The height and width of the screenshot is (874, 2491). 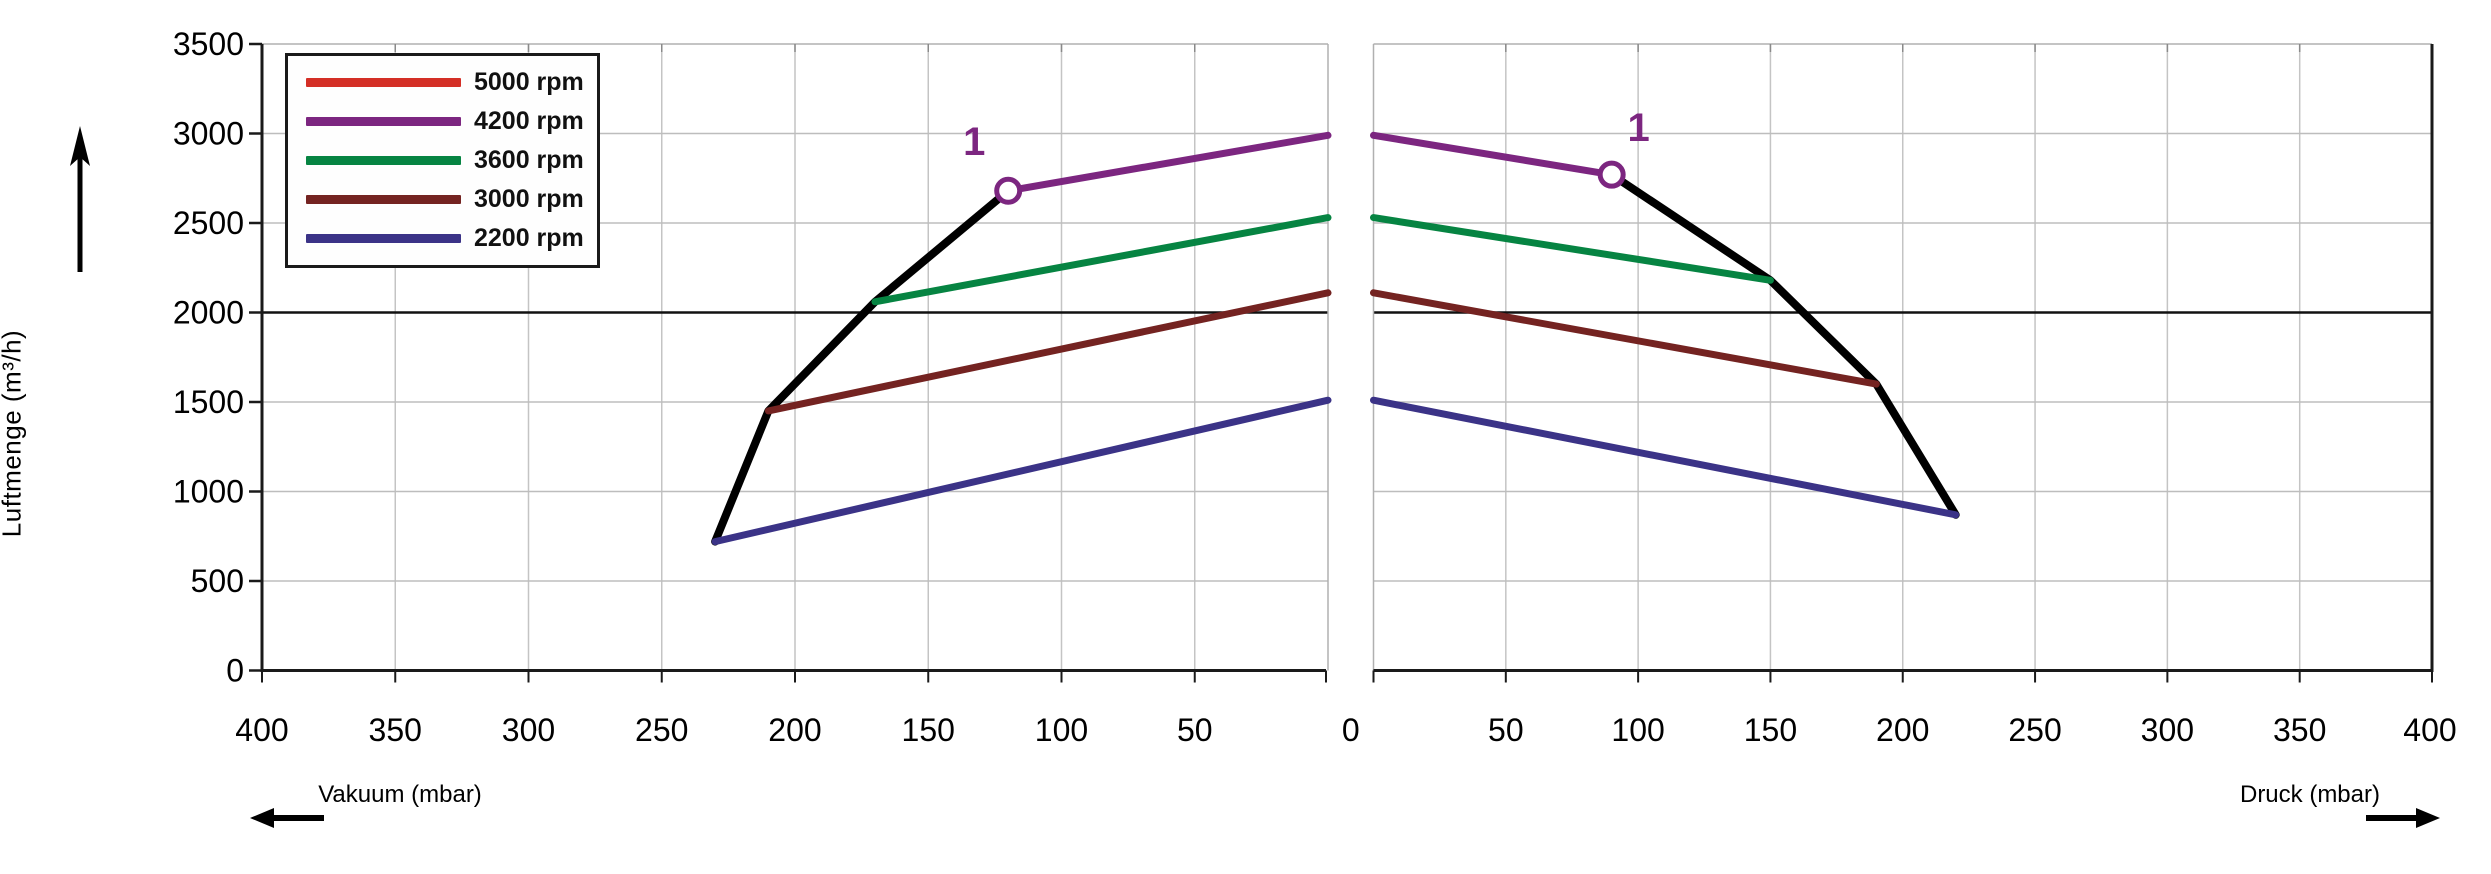 I want to click on legend-label: 4200 rpm, so click(x=529, y=121).